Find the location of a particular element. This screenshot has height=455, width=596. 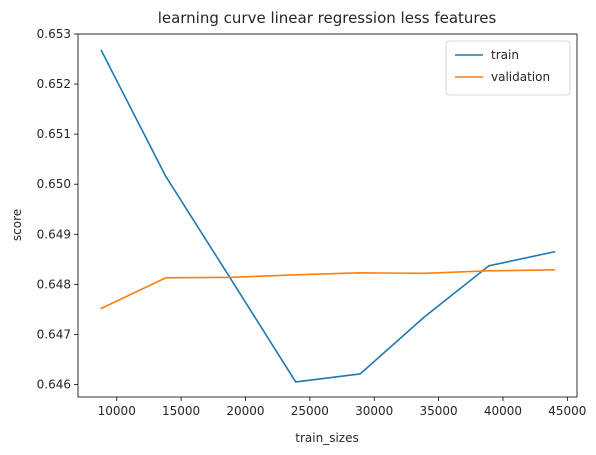

y-axis-label: score is located at coordinates (17, 225).